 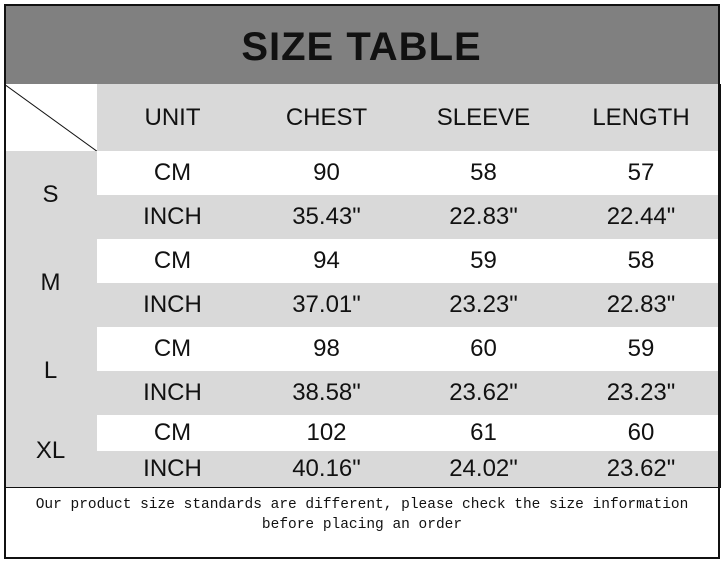 What do you see at coordinates (641, 118) in the screenshot?
I see `column-header: LENGTH` at bounding box center [641, 118].